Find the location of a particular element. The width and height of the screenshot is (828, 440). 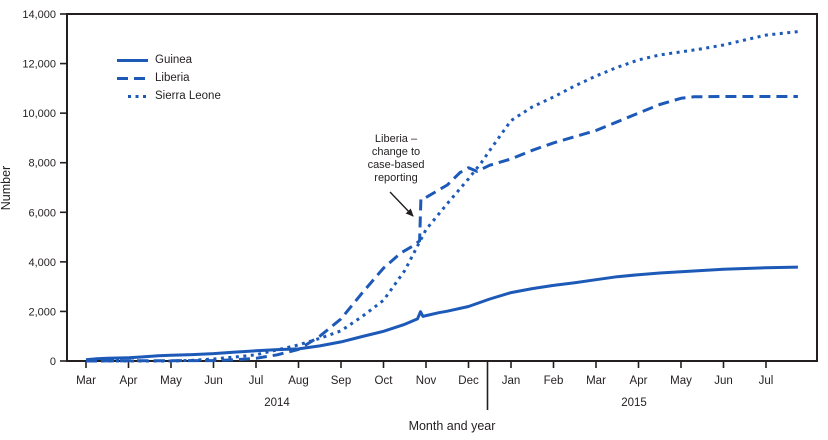

y-tick-label: 14,000 is located at coordinates (39, 15).